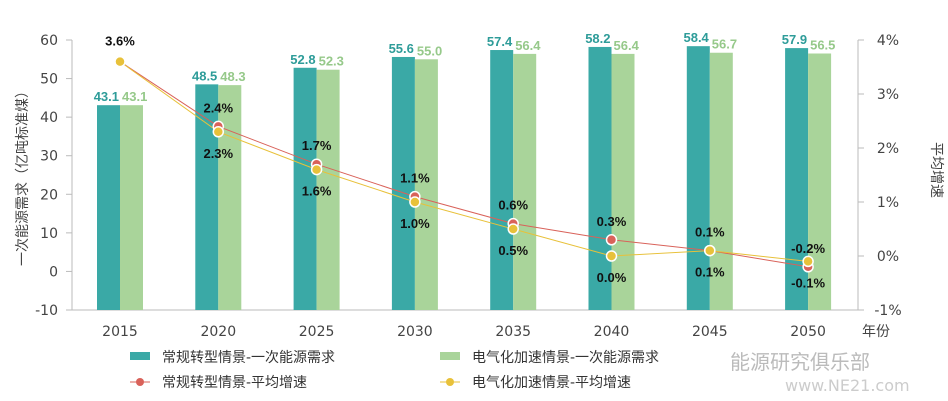 The height and width of the screenshot is (401, 948). Describe the element at coordinates (551, 383) in the screenshot. I see `legend-label: 电气化加速情景-平均增速` at that location.